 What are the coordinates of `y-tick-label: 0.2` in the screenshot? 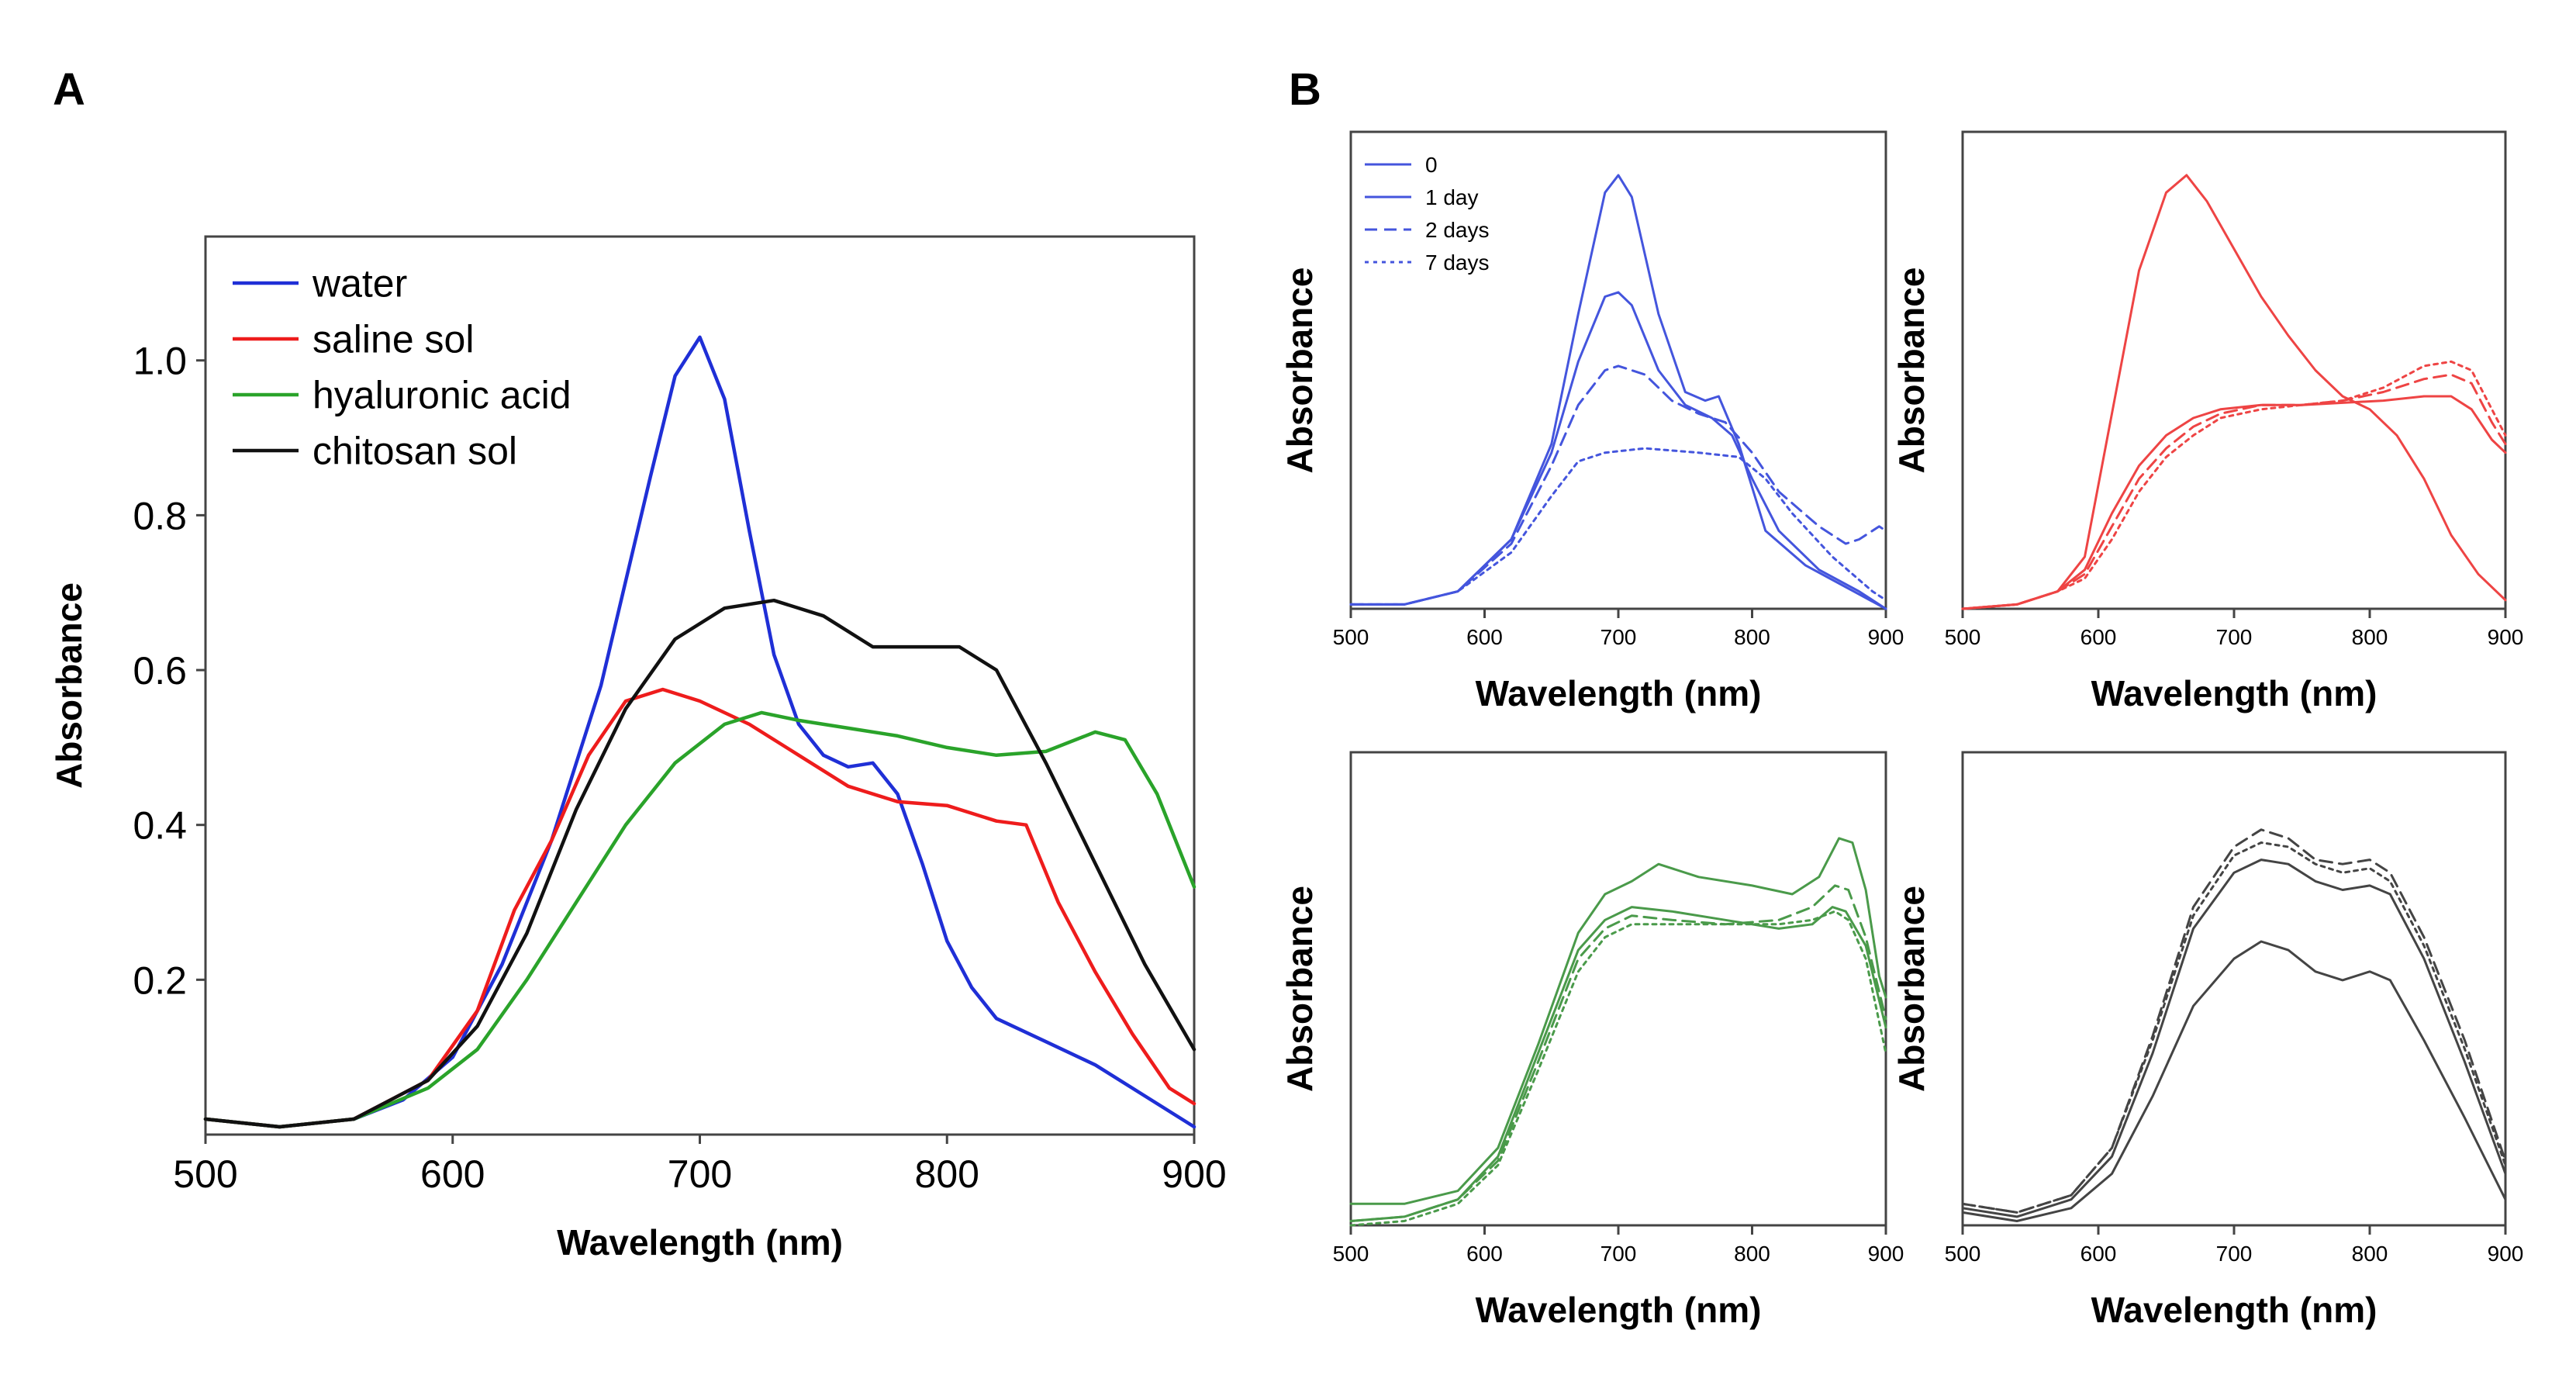 It's located at (160, 980).